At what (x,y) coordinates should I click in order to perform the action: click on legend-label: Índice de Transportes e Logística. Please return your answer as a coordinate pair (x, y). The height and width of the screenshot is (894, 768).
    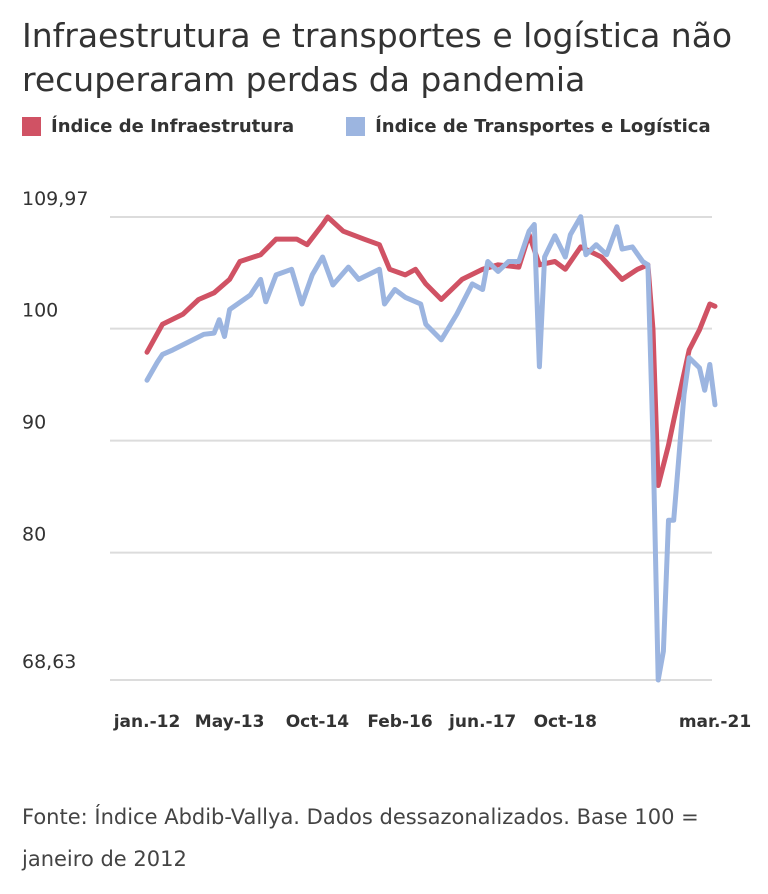
    Looking at the image, I should click on (543, 126).